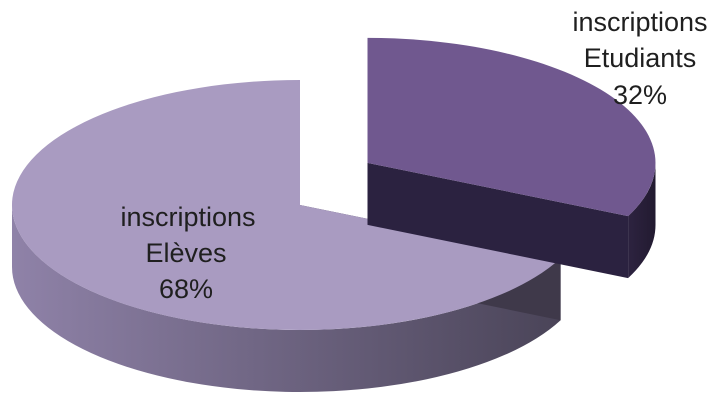 The image size is (720, 393). Describe the element at coordinates (186, 289) in the screenshot. I see `data-label-eleves-percent: 68%` at that location.